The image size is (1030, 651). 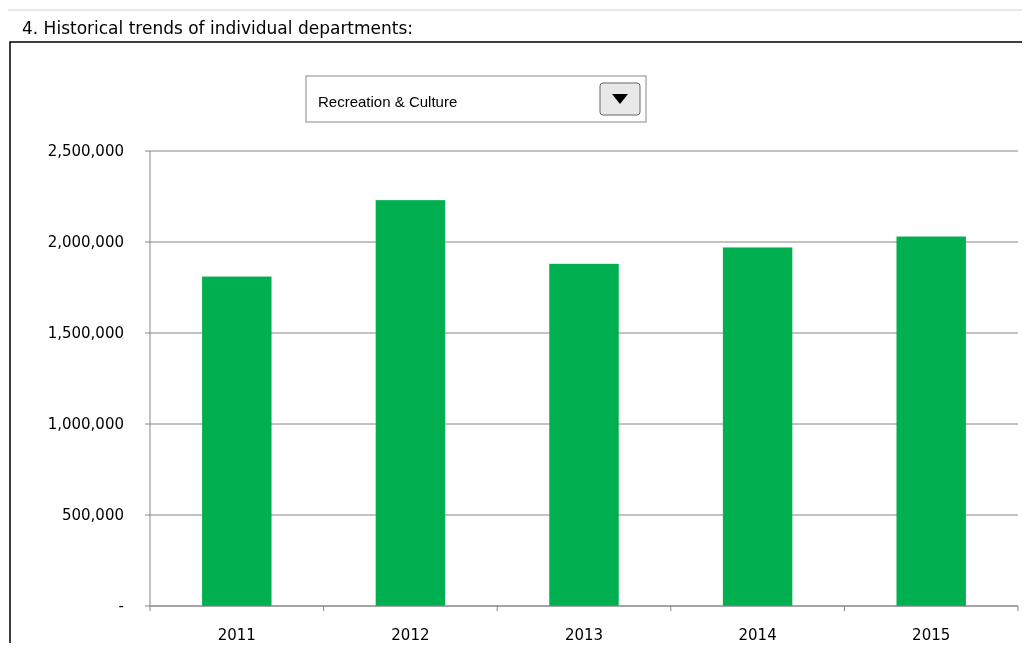 I want to click on x-tick-label: 2014, so click(x=757, y=635).